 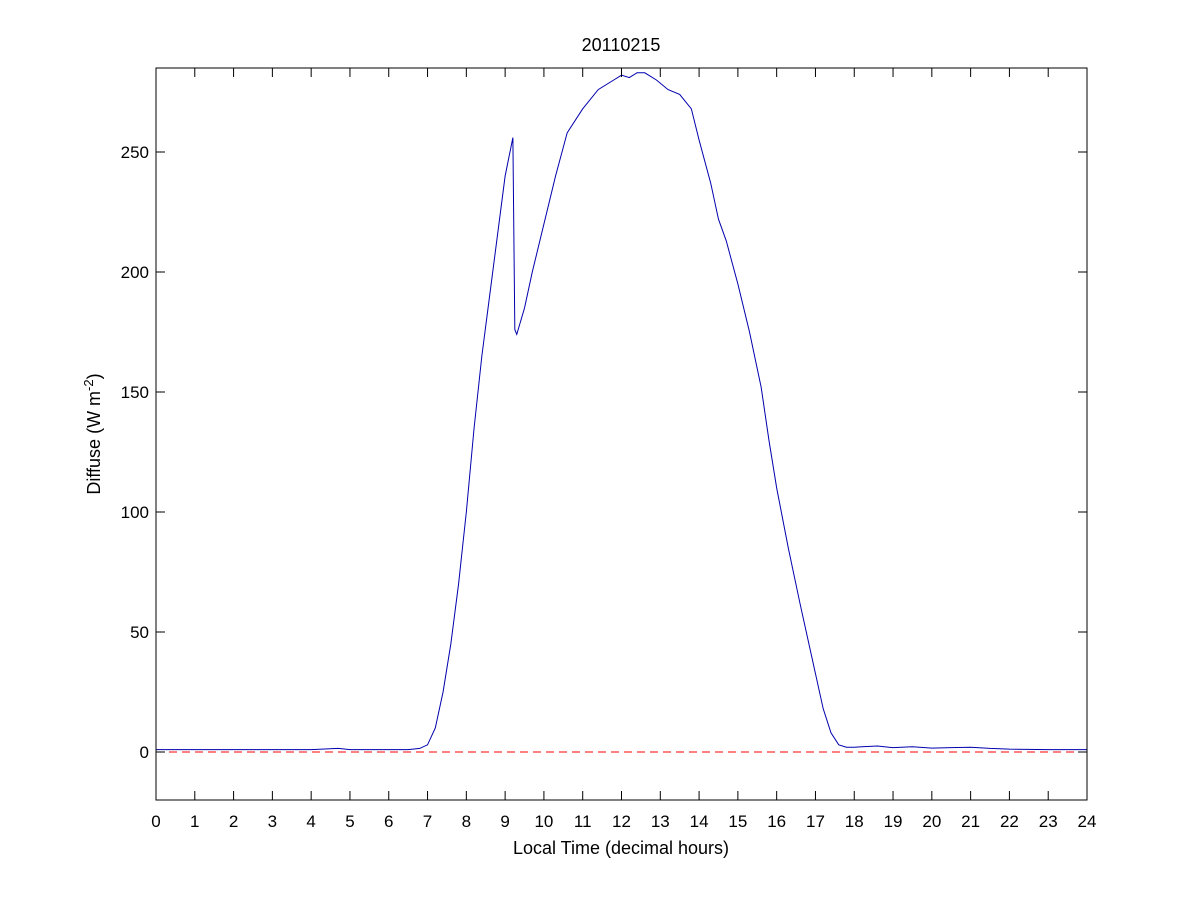 I want to click on y-tick-label: 50, so click(x=139, y=632).